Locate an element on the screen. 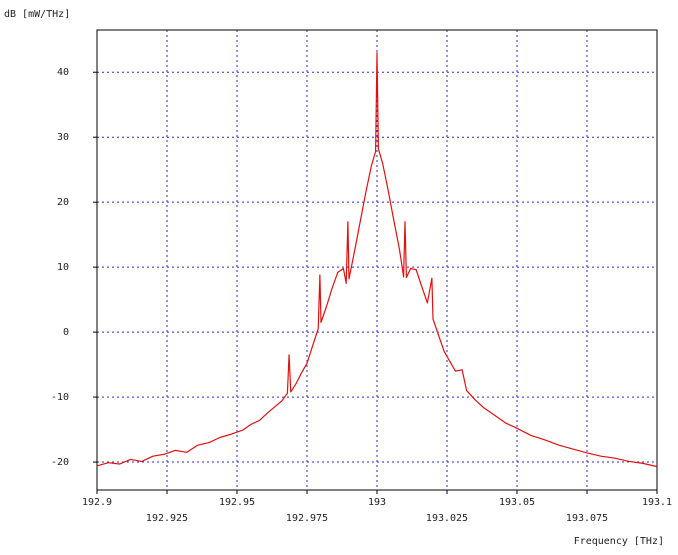 Image resolution: width=678 pixels, height=555 pixels. x-tick-label: 193.025 is located at coordinates (447, 518).